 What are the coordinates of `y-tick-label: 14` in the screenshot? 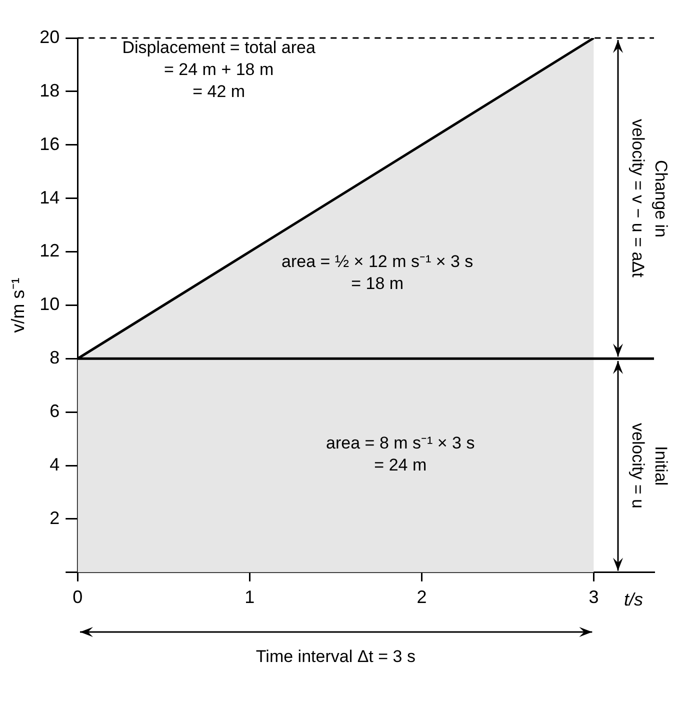 It's located at (50, 197).